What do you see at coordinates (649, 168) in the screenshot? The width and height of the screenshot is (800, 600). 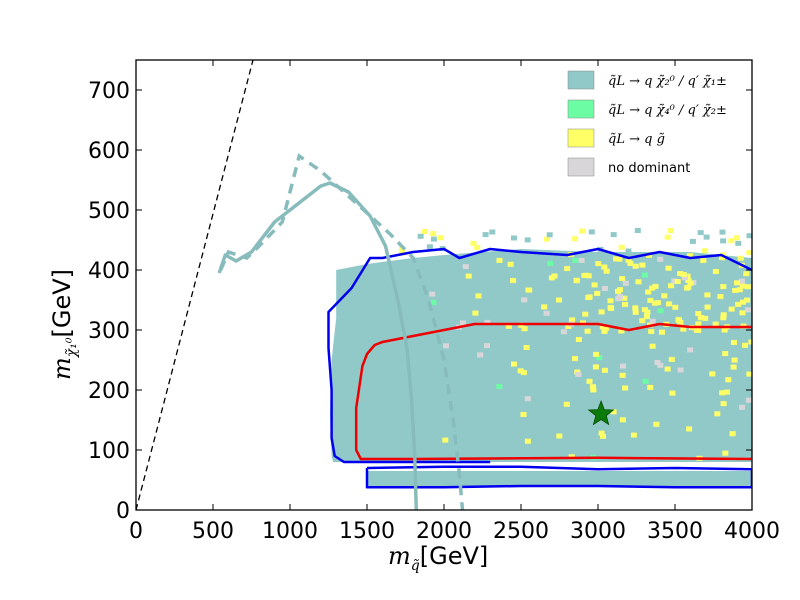 I see `legend-label: no dominant` at bounding box center [649, 168].